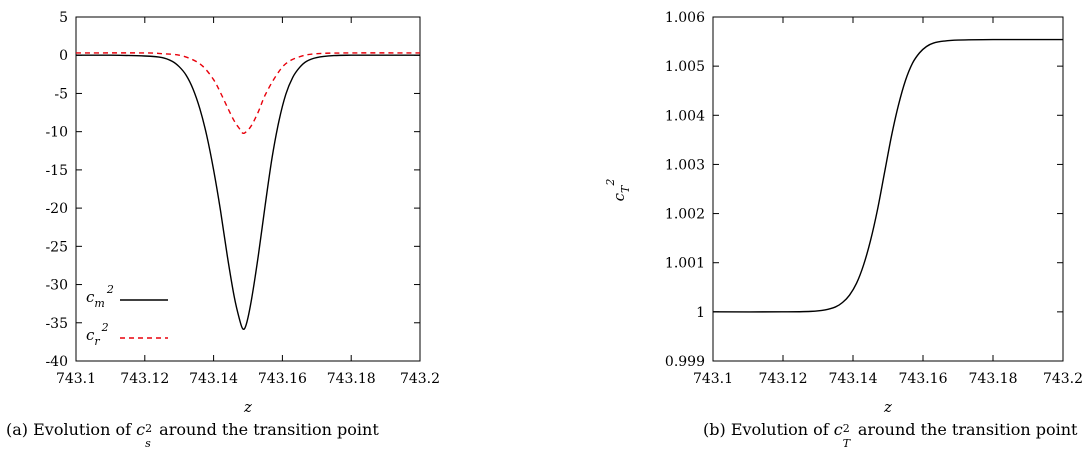  Describe the element at coordinates (610, 183) in the screenshot. I see `y-axis-label-b-sup: 2` at that location.